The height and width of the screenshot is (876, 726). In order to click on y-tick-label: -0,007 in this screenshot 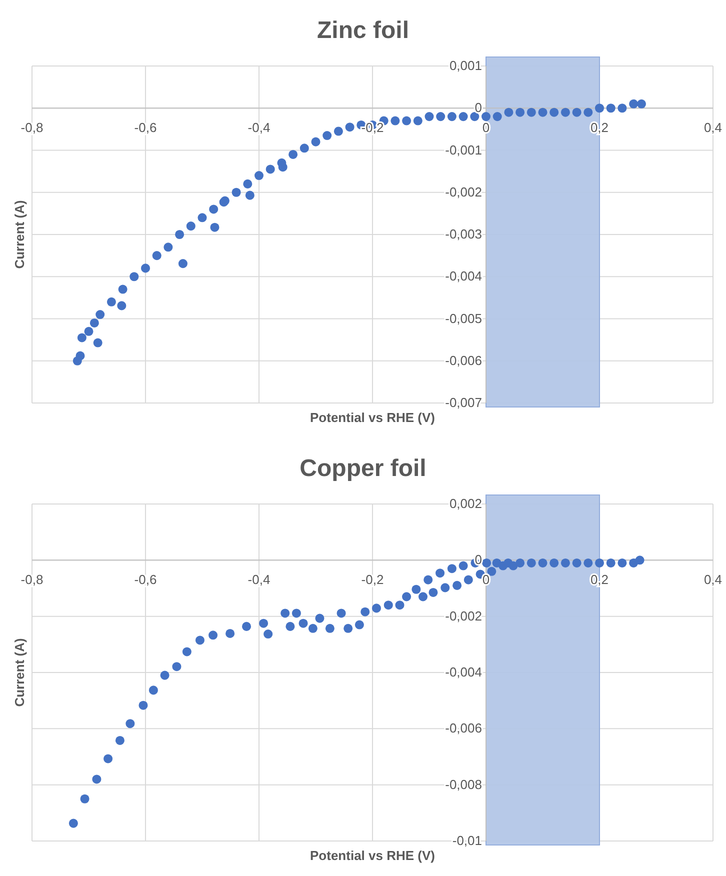, I will do `click(463, 402)`.